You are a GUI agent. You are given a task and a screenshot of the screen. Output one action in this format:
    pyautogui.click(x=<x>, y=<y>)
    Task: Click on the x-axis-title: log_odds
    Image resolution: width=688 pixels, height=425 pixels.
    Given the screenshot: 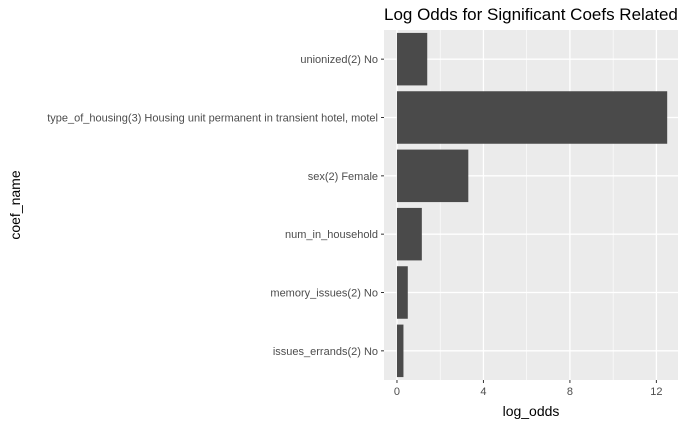 What is the action you would take?
    pyautogui.click(x=531, y=411)
    